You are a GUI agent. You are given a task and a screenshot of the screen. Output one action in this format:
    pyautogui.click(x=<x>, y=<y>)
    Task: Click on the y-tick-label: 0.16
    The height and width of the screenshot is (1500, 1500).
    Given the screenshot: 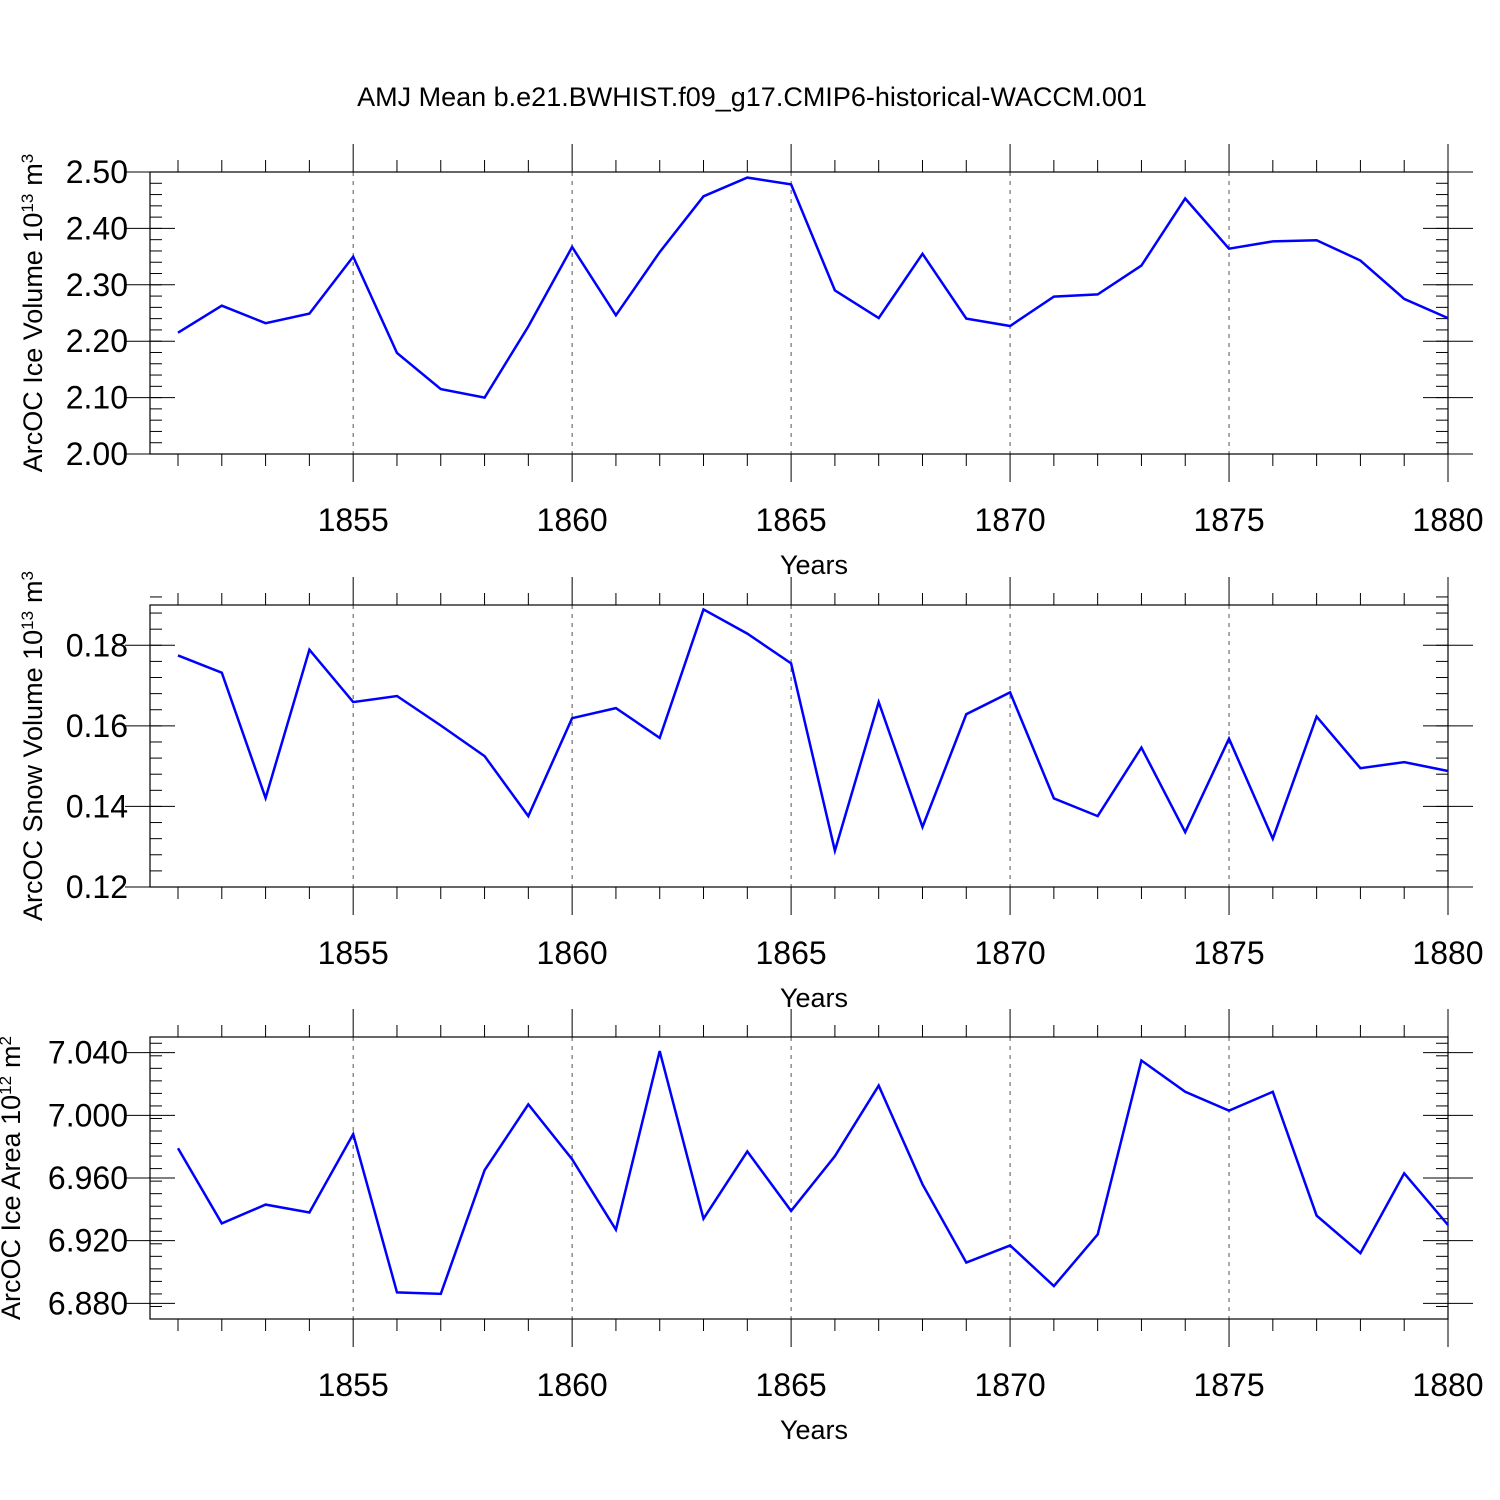 What is the action you would take?
    pyautogui.click(x=97, y=726)
    